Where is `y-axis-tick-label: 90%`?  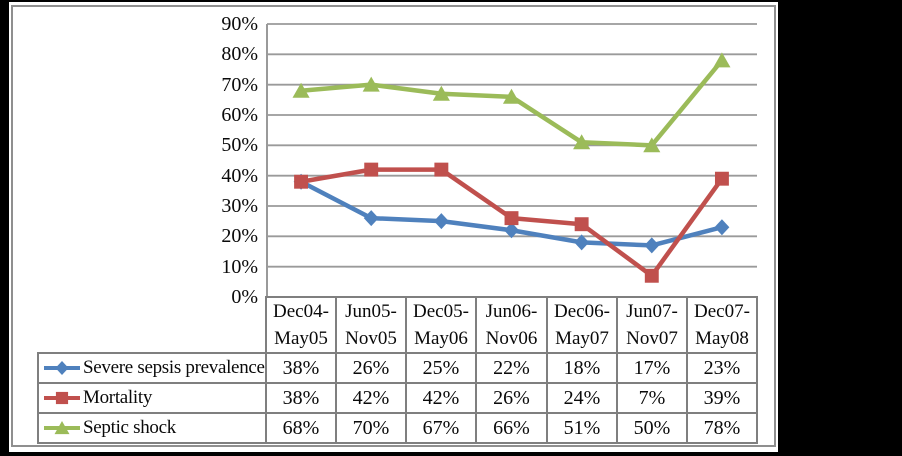
y-axis-tick-label: 90% is located at coordinates (239, 24).